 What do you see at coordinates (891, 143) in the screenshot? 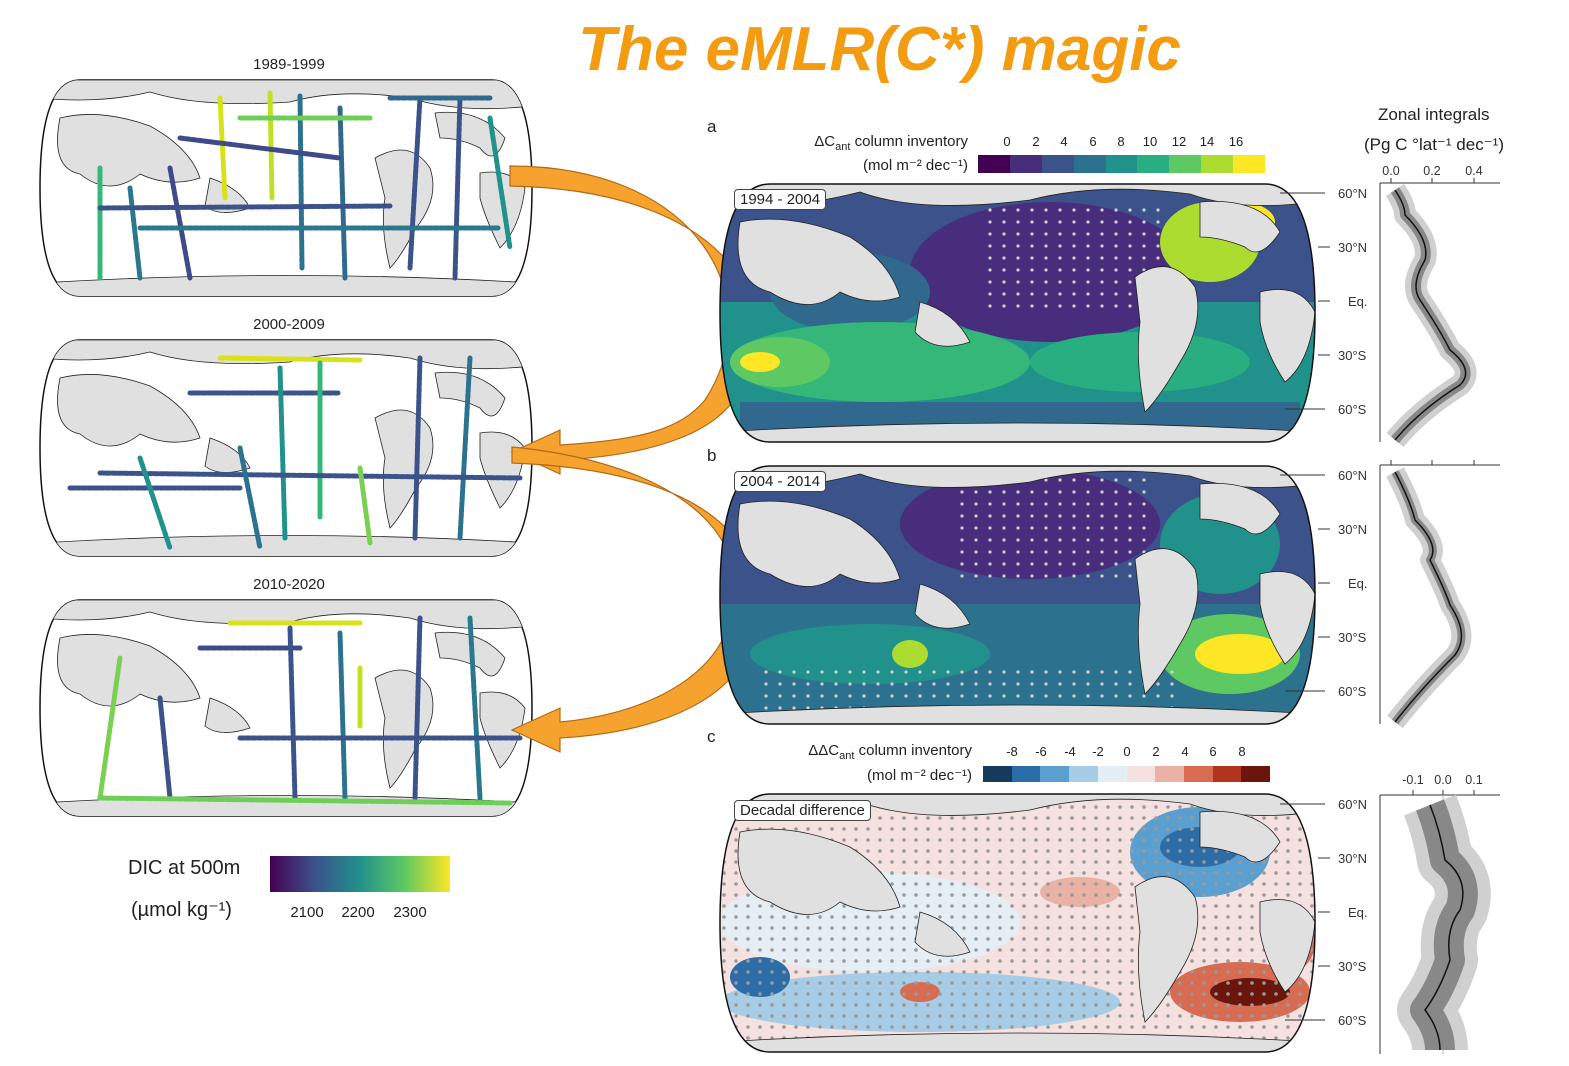
I see `cant-colorbar-label: ΔCant column inventory` at bounding box center [891, 143].